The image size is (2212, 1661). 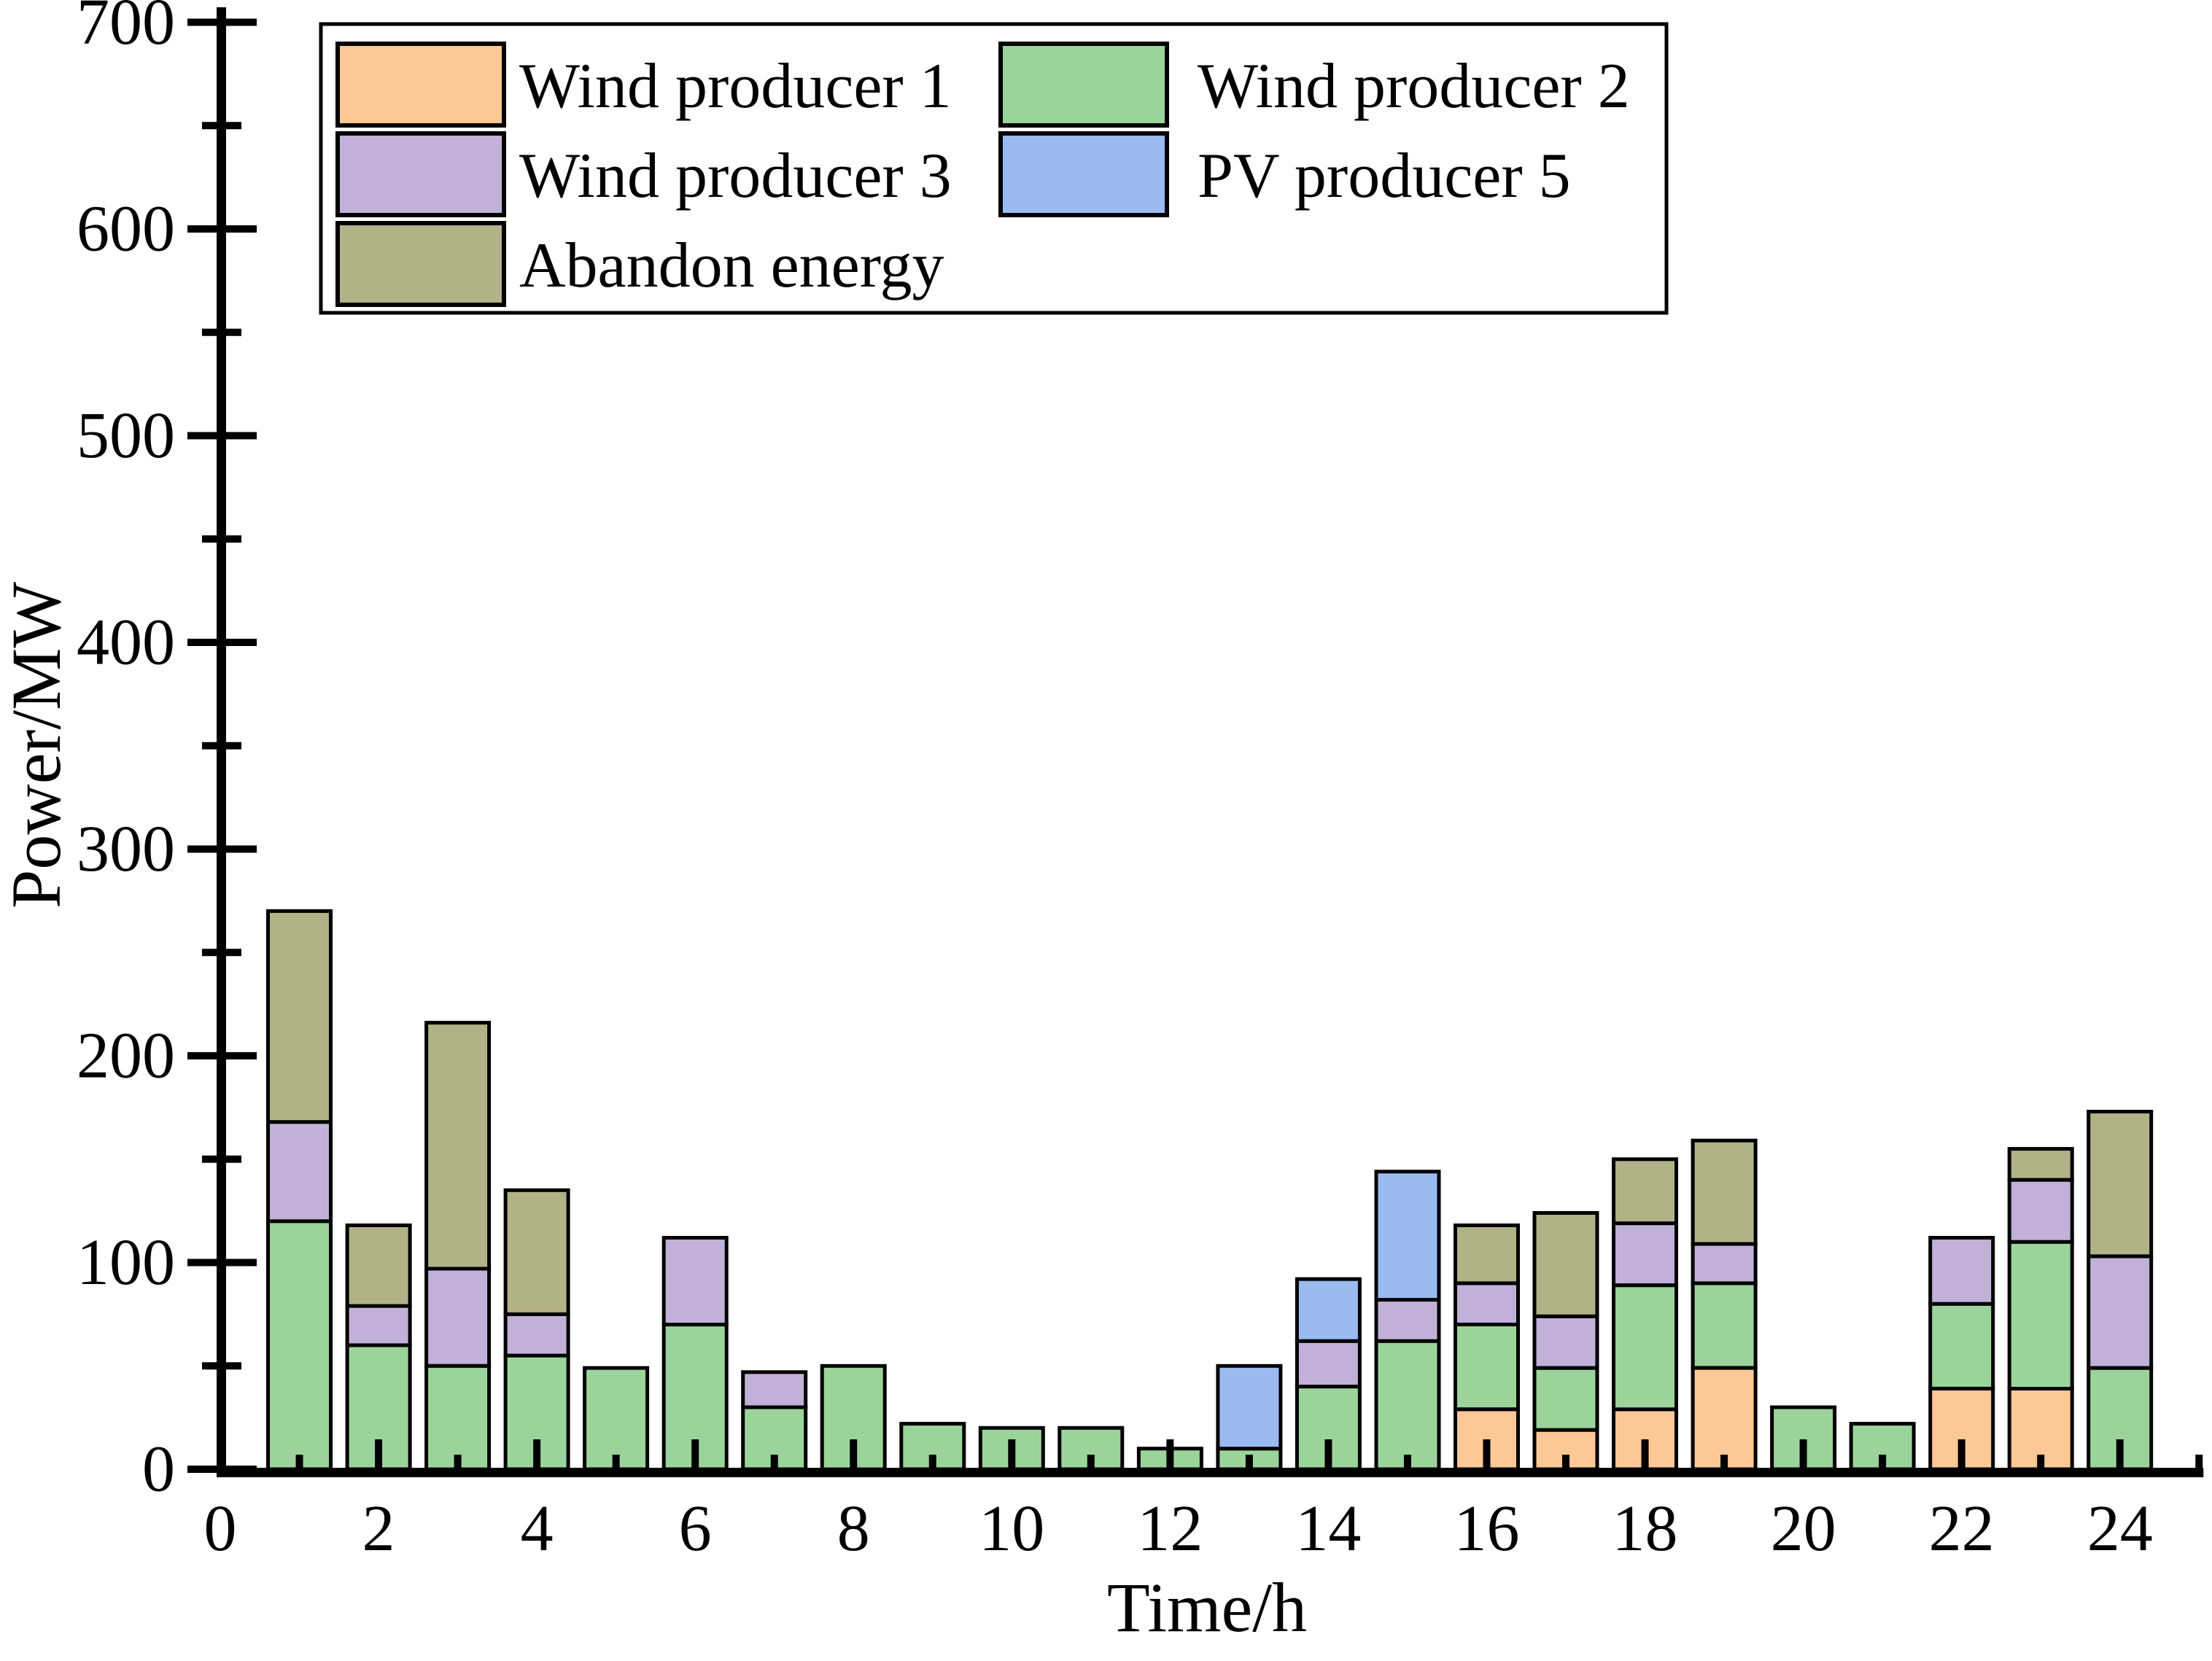 I want to click on legend-label-wind-producer-3: Wind producer 3, so click(x=736, y=176).